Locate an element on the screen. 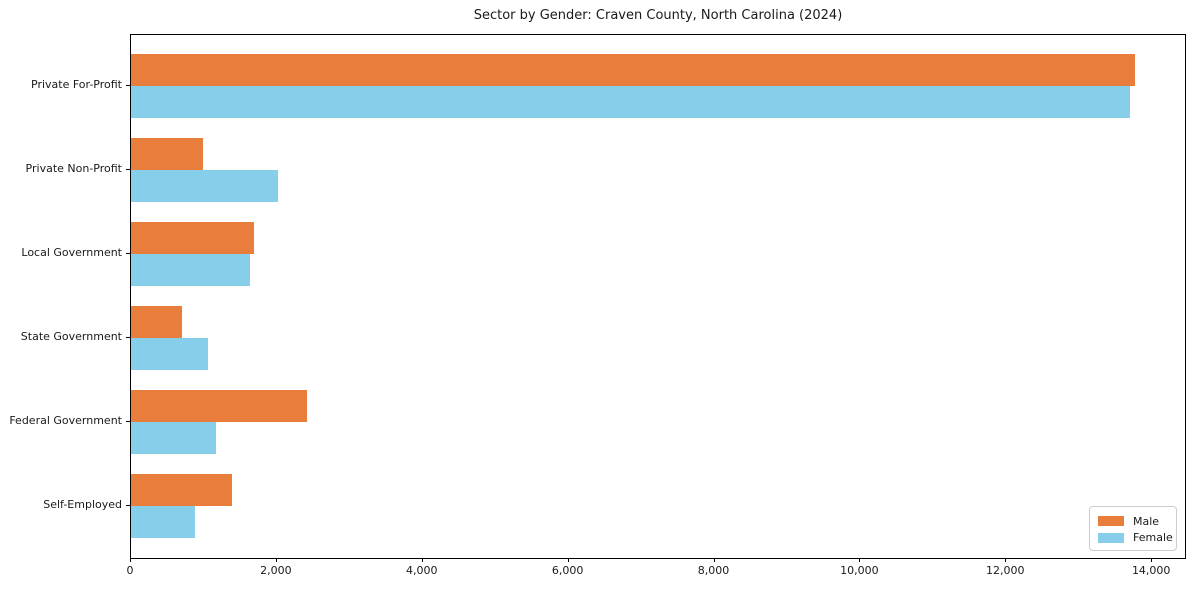  legend-item-male: Male is located at coordinates (1133, 521).